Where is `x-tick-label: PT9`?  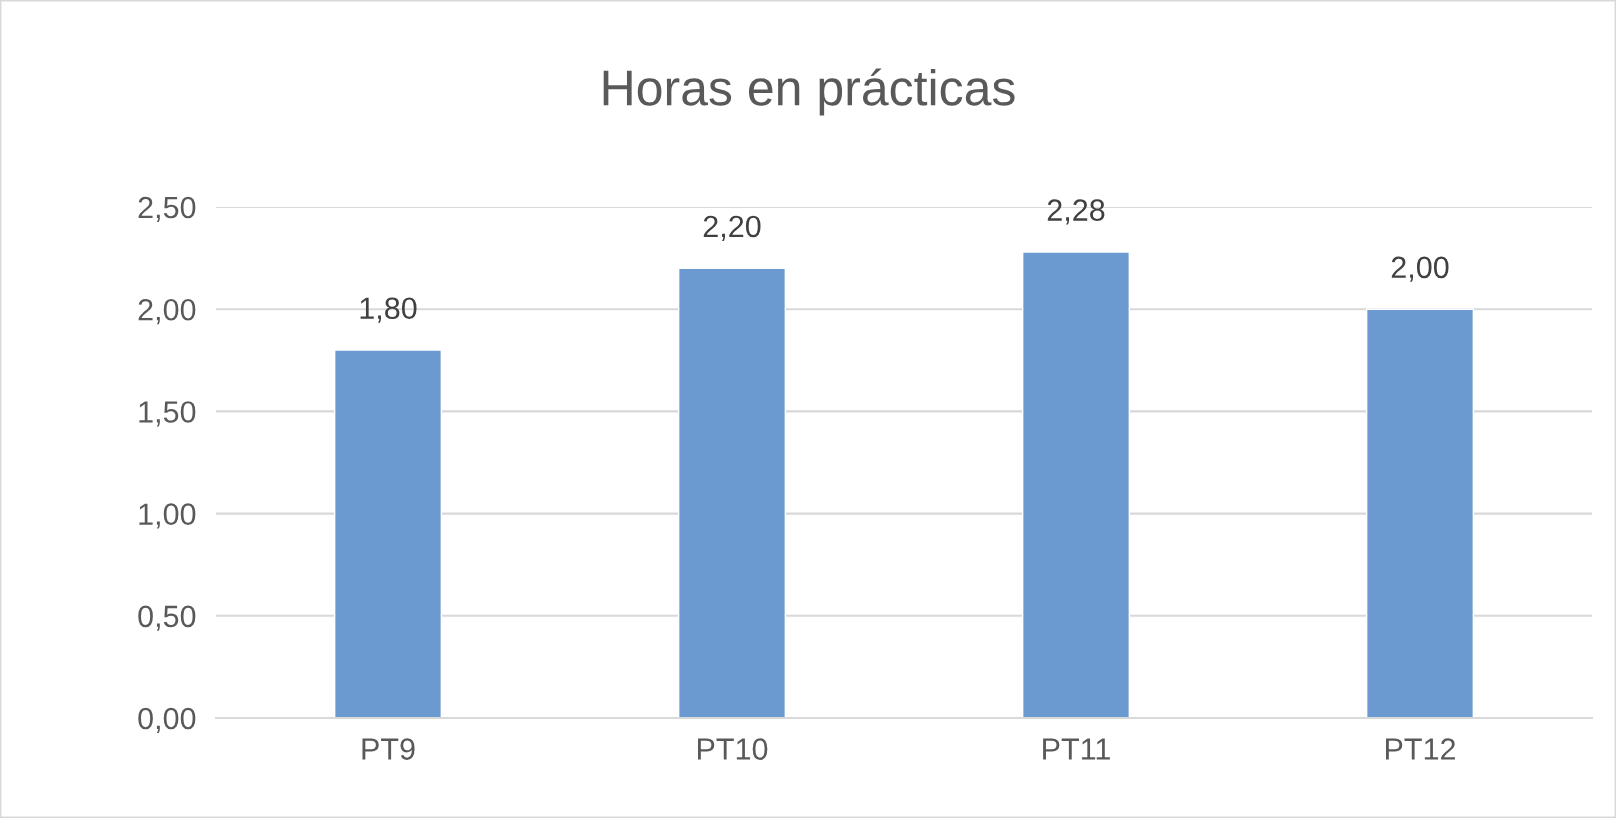 x-tick-label: PT9 is located at coordinates (388, 749).